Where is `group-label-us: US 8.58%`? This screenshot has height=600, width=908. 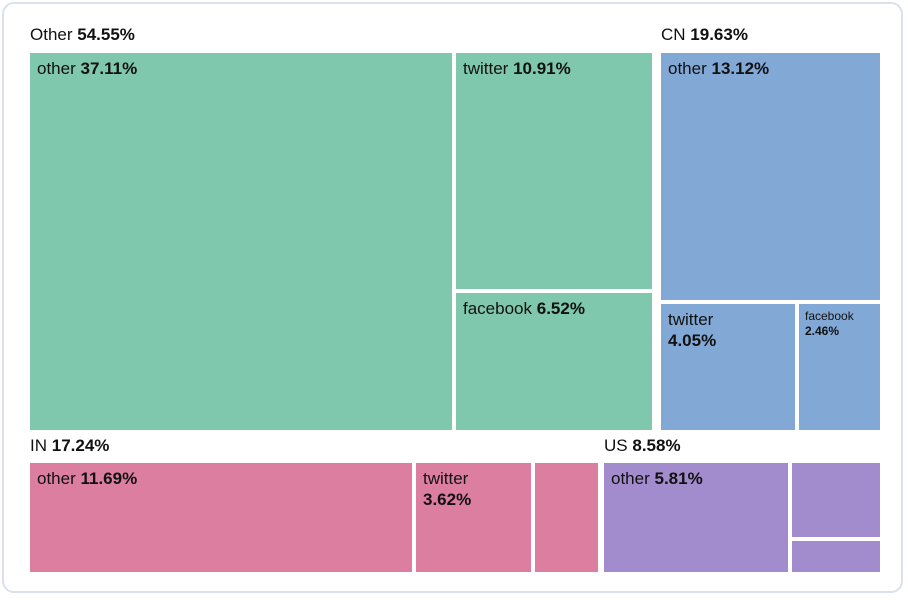
group-label-us: US 8.58% is located at coordinates (642, 445).